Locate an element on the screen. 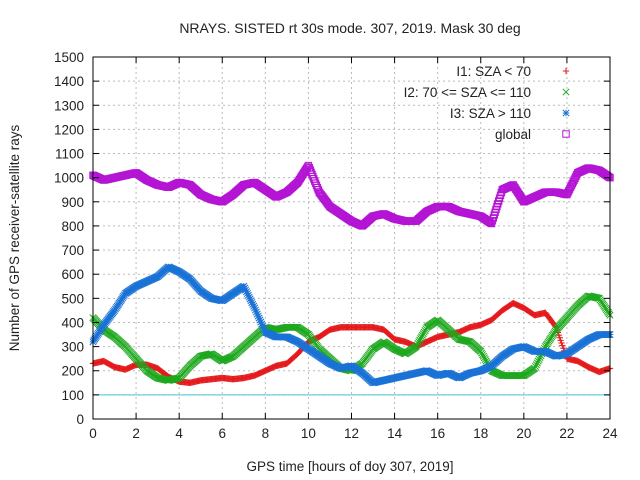  y-tick-label: 1200 is located at coordinates (69, 129).